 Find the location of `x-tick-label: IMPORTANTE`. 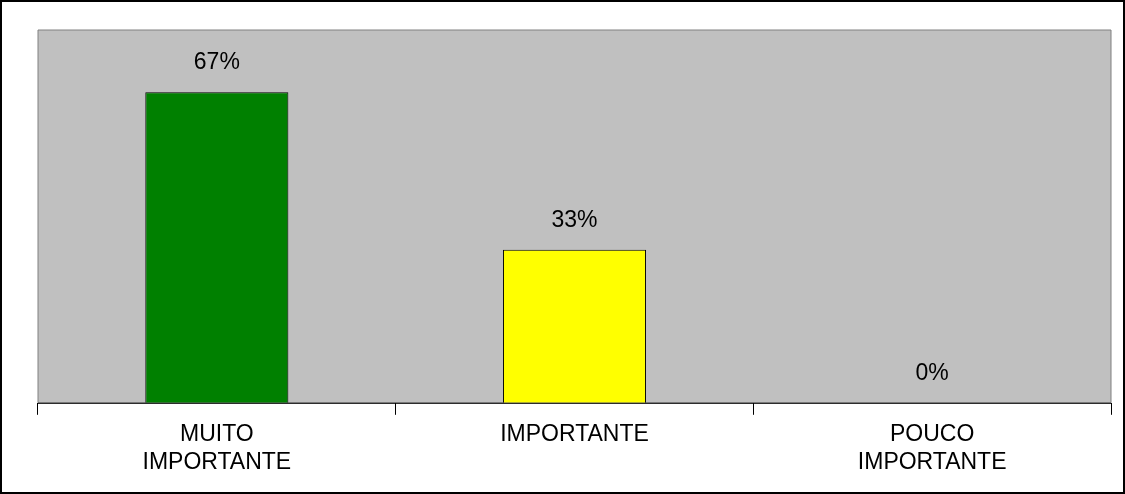

x-tick-label: IMPORTANTE is located at coordinates (574, 432).